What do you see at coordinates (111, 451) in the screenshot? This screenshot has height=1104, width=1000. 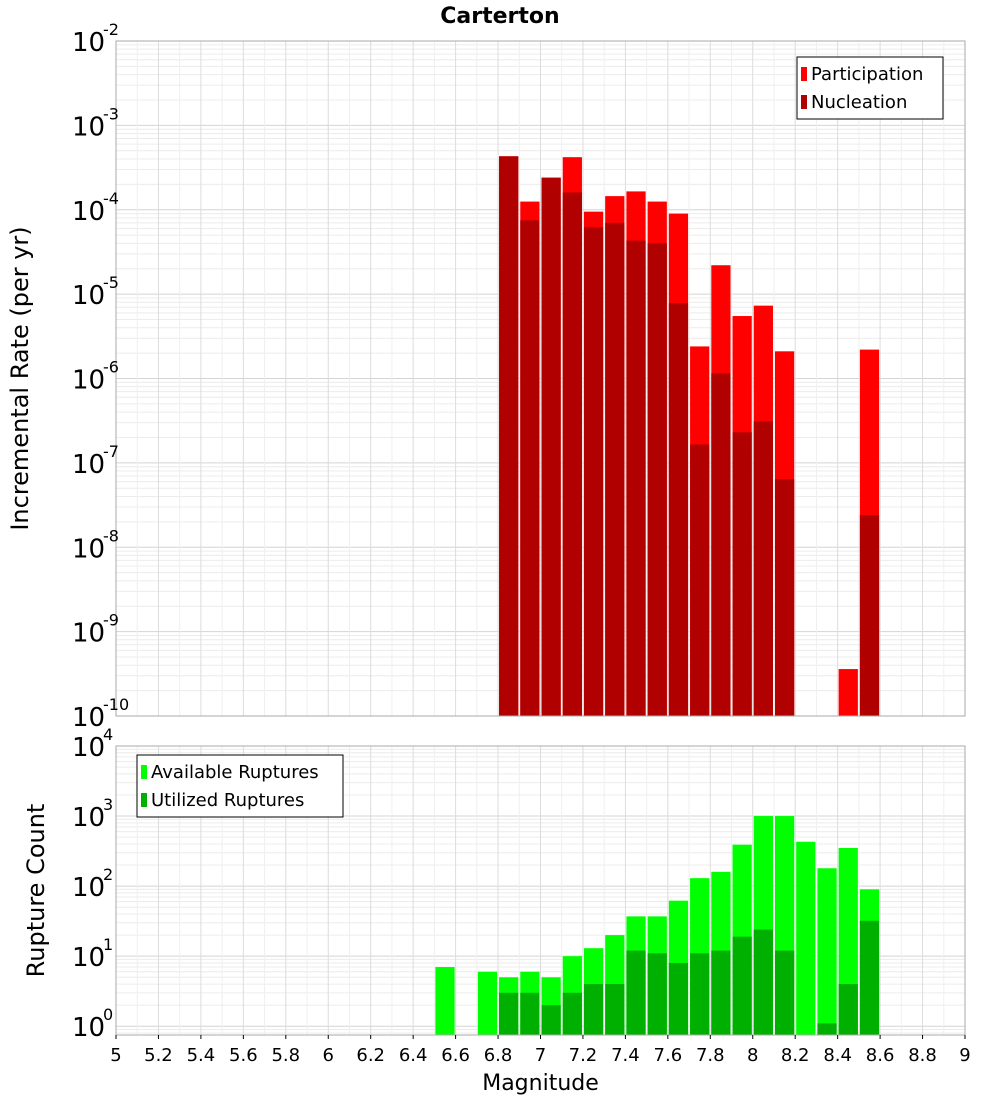 I see `rate-y-tick-exp: -7` at bounding box center [111, 451].